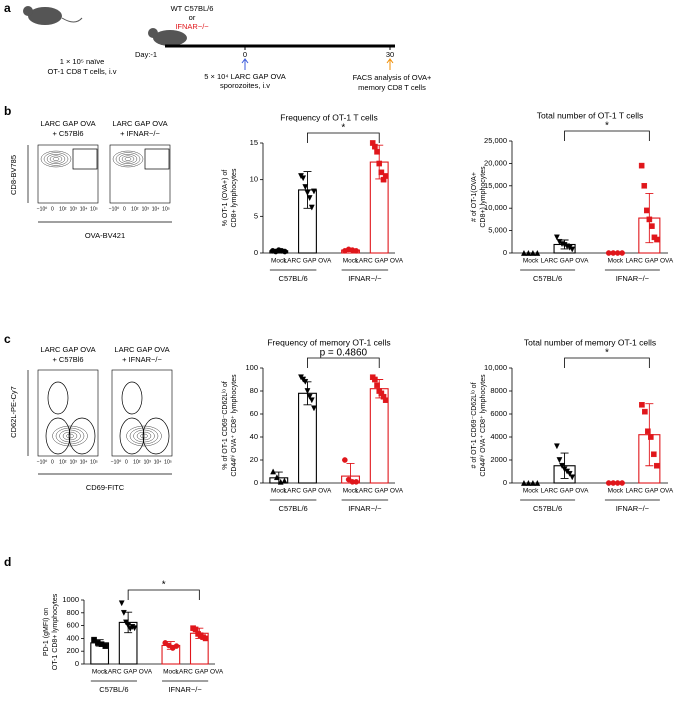 The height and width of the screenshot is (723, 682). I want to click on y-axis-label: OT-1 CD8+ lymphocytes, so click(55, 631).